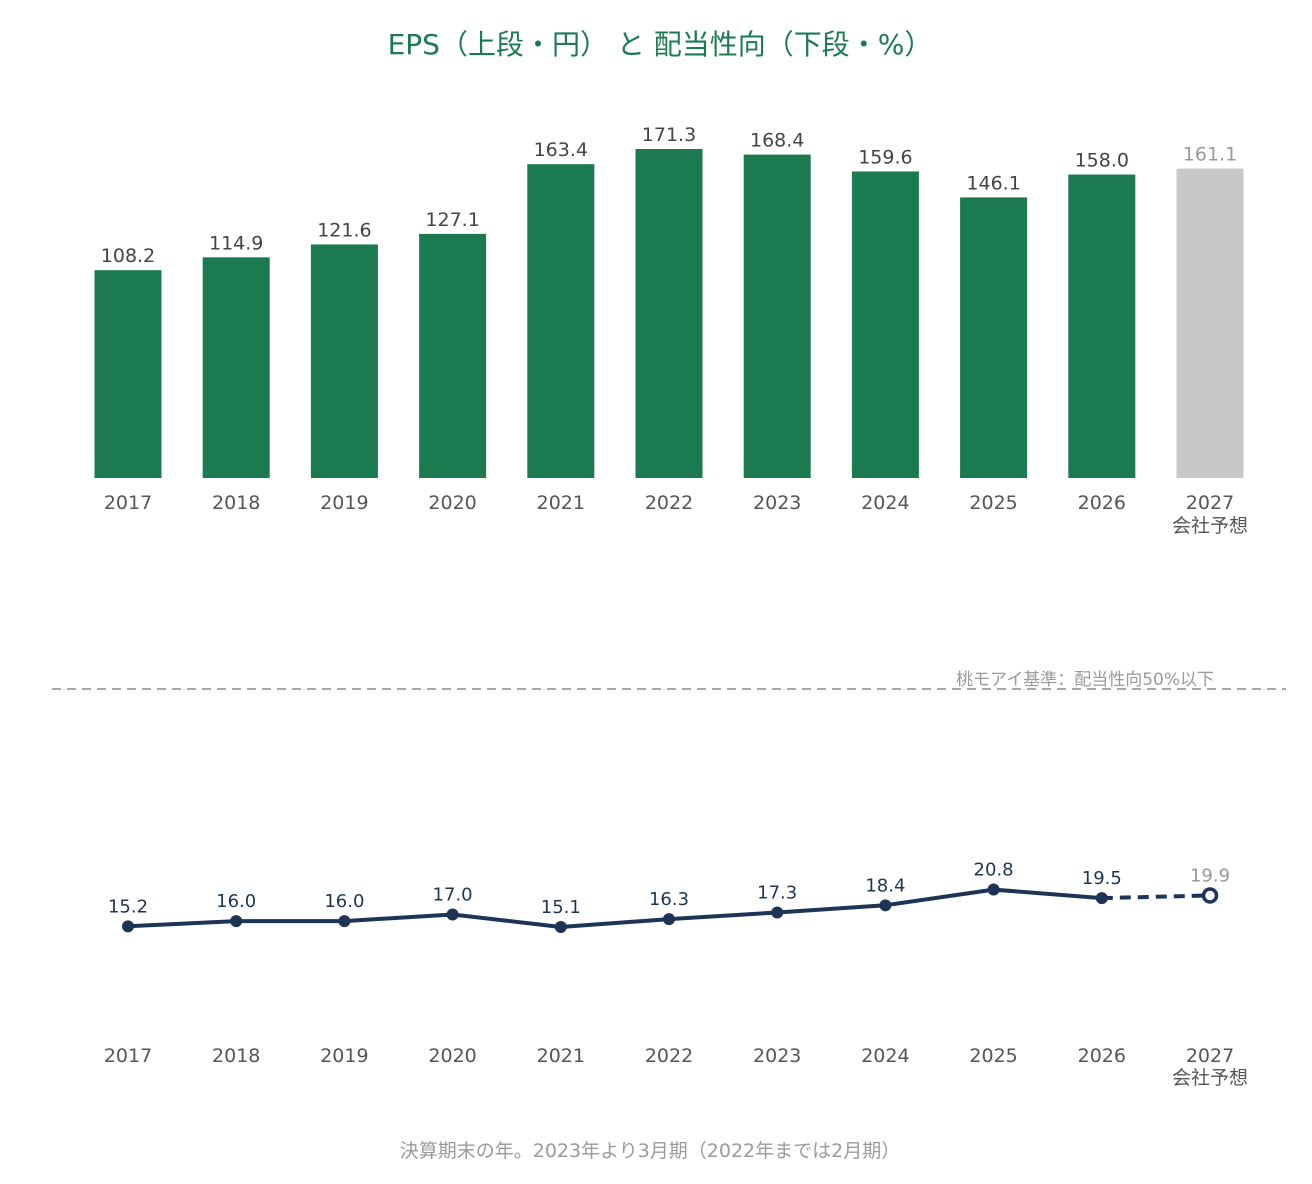 The image size is (1312, 1184). Describe the element at coordinates (561, 503) in the screenshot. I see `eps-tick-label: 2021` at that location.